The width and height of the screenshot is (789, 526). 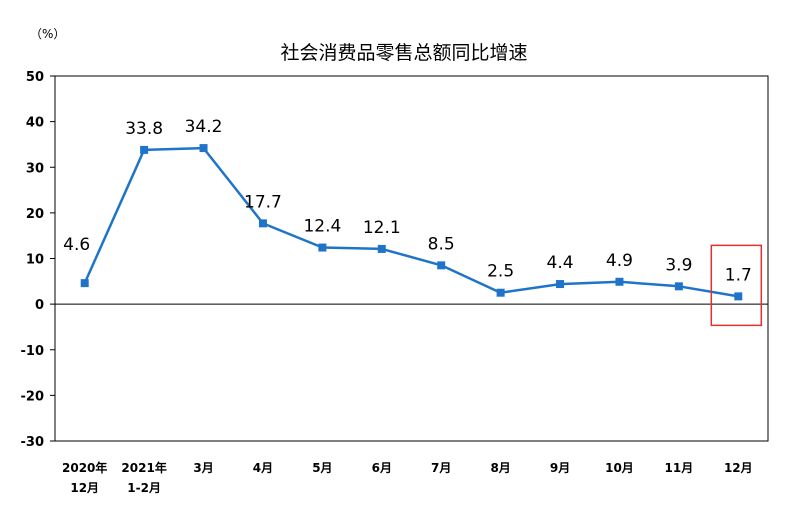 What do you see at coordinates (84, 467) in the screenshot?
I see `x-tick-label: 2020年` at bounding box center [84, 467].